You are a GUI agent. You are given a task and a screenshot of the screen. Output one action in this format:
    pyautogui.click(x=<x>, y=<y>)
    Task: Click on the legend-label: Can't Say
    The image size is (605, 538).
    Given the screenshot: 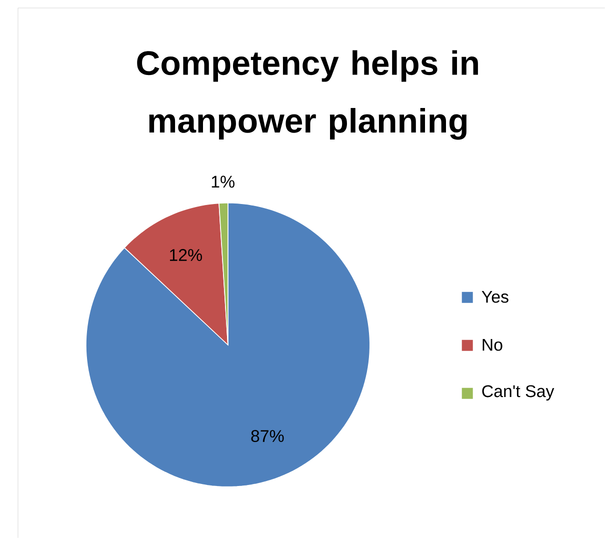 What is the action you would take?
    pyautogui.click(x=518, y=393)
    